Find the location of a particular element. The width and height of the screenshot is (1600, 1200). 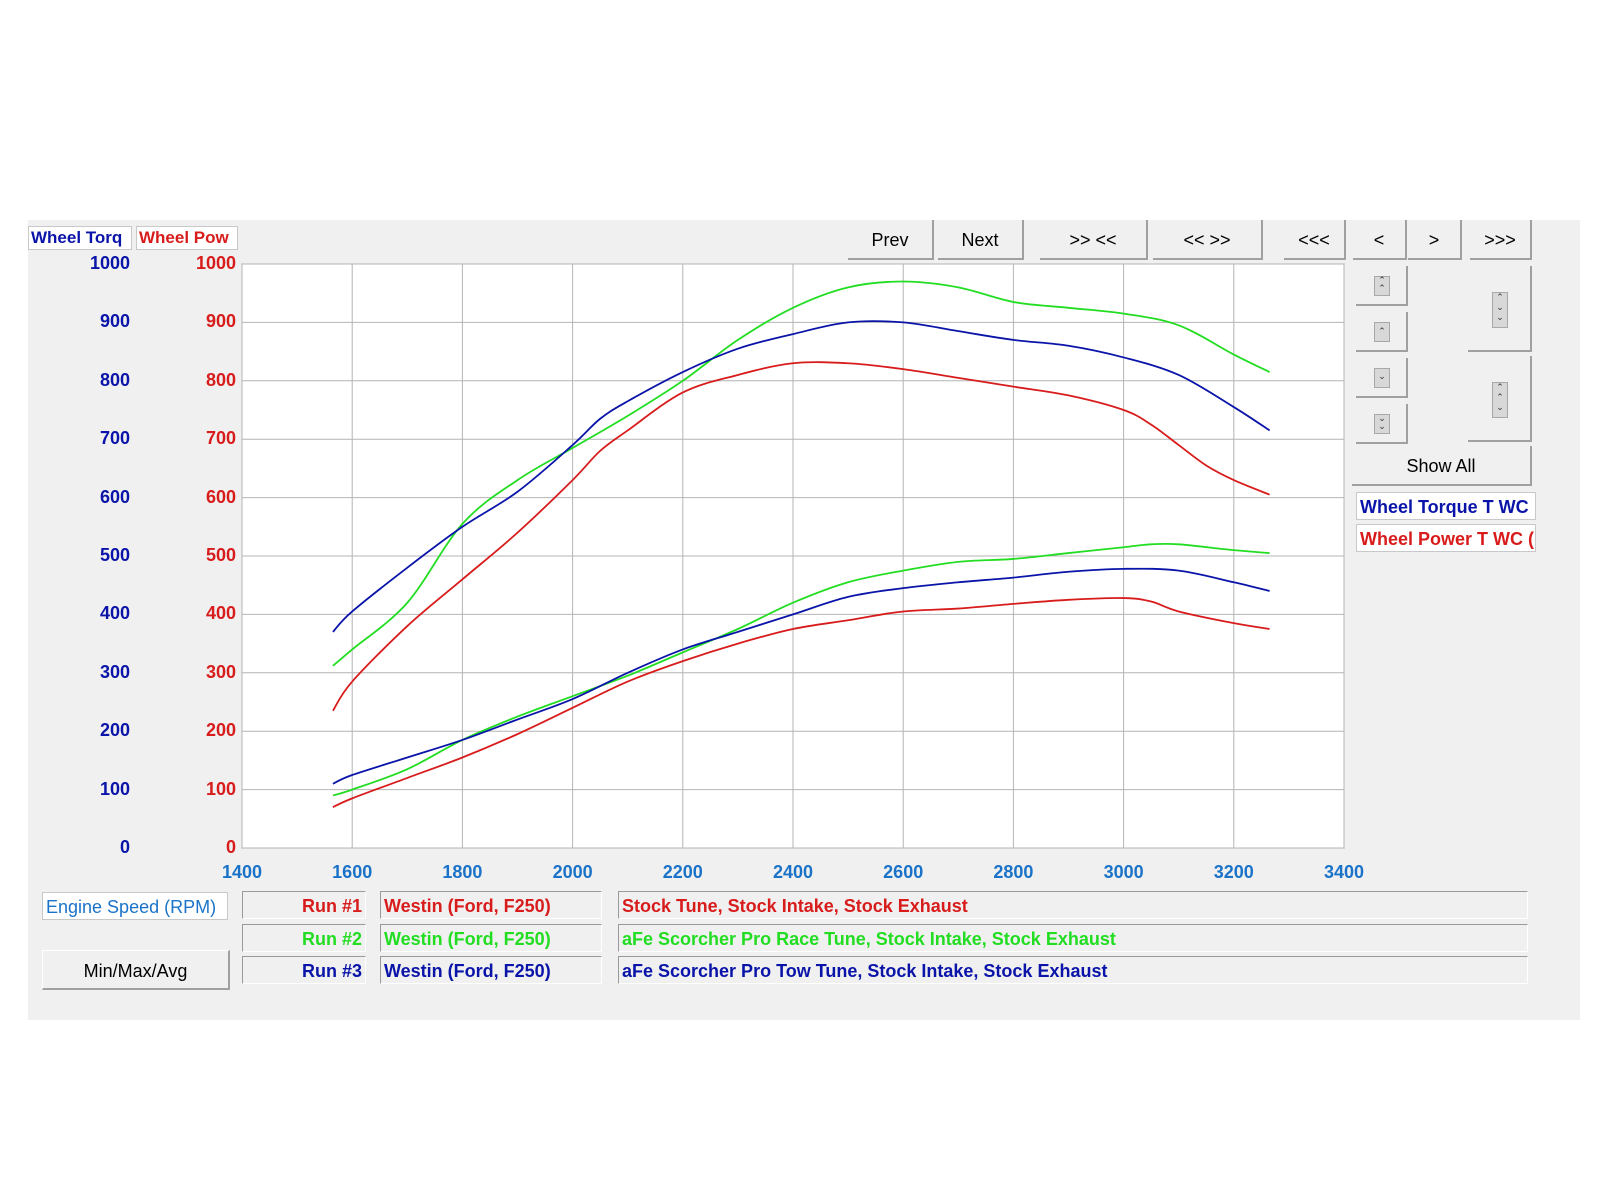

scale-down-fast-button: ⌄ ⌄ is located at coordinates (1382, 424).